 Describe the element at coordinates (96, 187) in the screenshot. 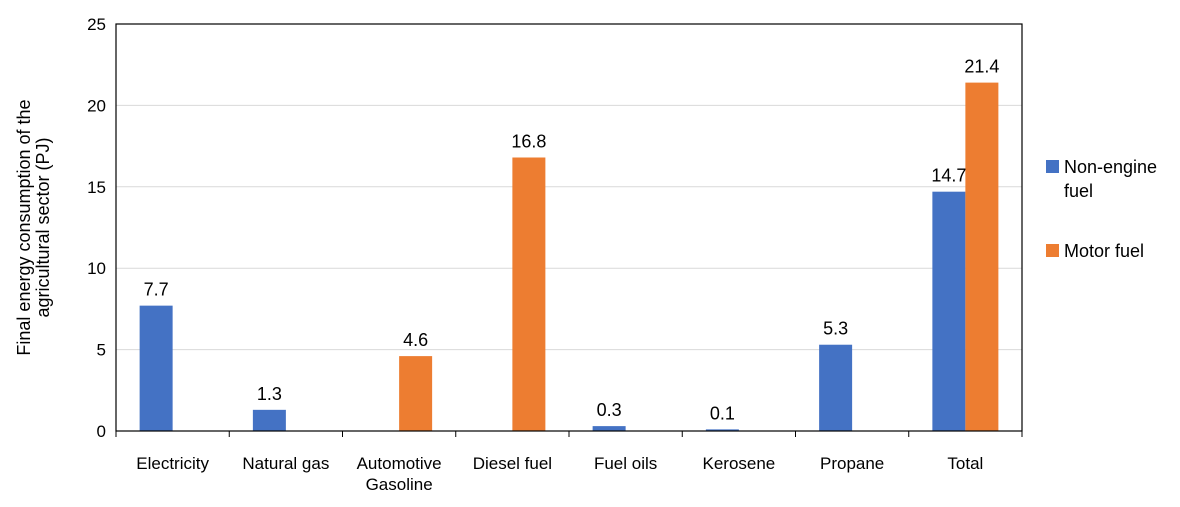

I see `y-tick-label: 15` at that location.